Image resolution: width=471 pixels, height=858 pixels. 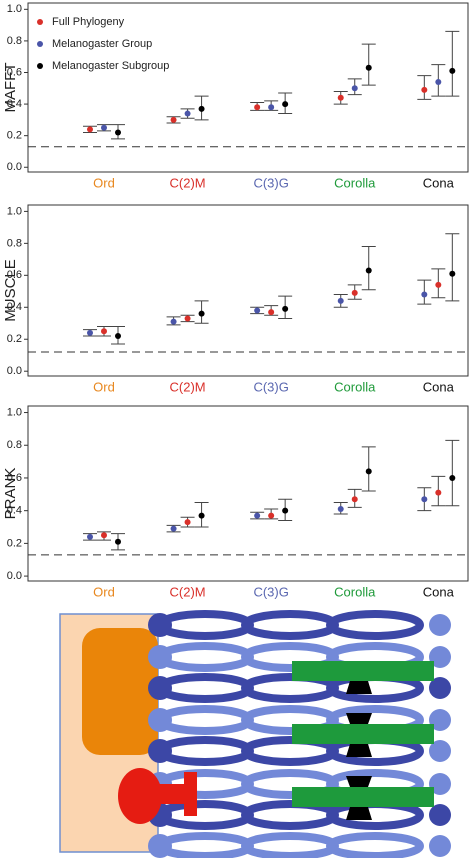 I want to click on anchor, so click(x=157, y=796).